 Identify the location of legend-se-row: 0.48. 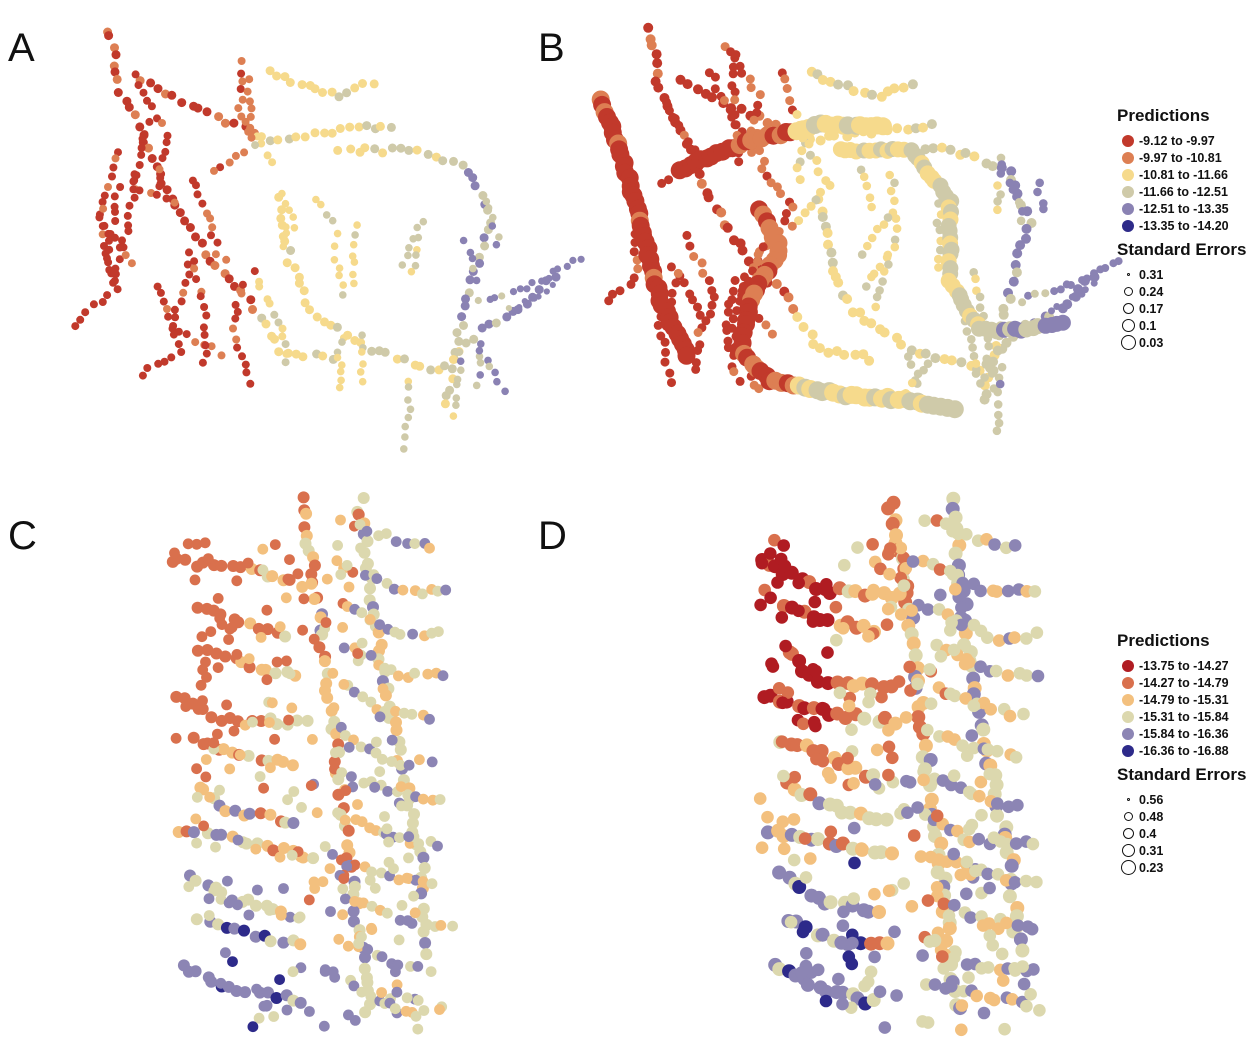
(1181, 816).